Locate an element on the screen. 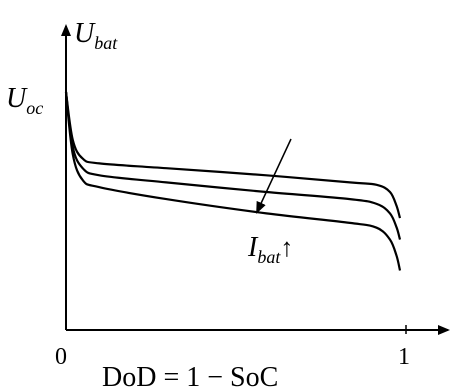  open-circuit-voltage-label: Uoc is located at coordinates (24, 100).